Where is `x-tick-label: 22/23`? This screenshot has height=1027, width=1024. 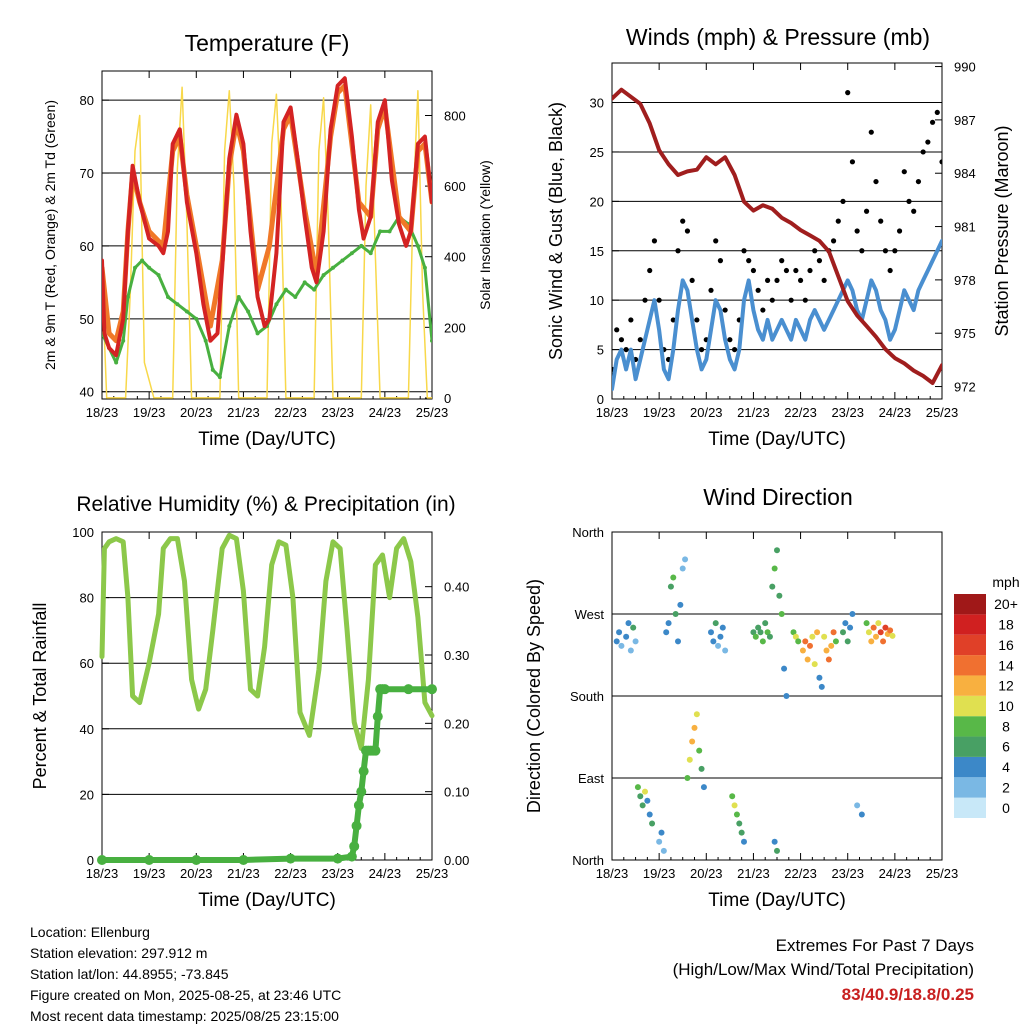
x-tick-label: 22/23 is located at coordinates (800, 873).